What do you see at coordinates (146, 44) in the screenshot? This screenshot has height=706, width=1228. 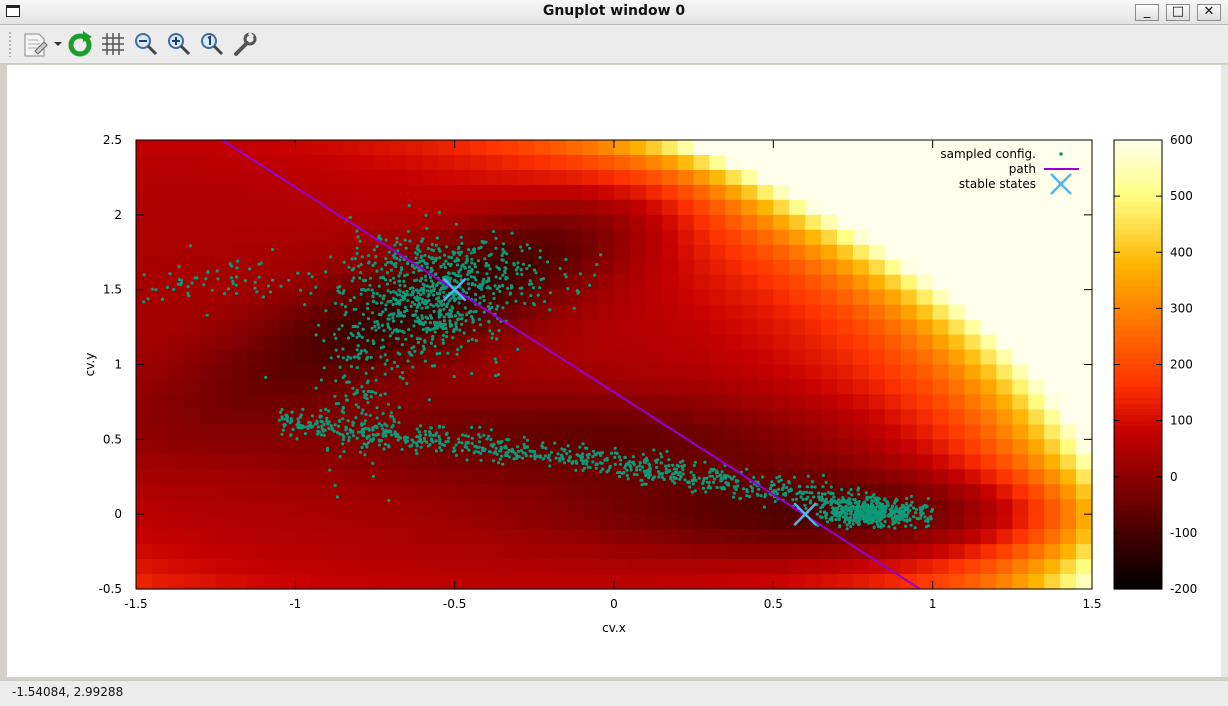 I see `zoom-prev-button` at bounding box center [146, 44].